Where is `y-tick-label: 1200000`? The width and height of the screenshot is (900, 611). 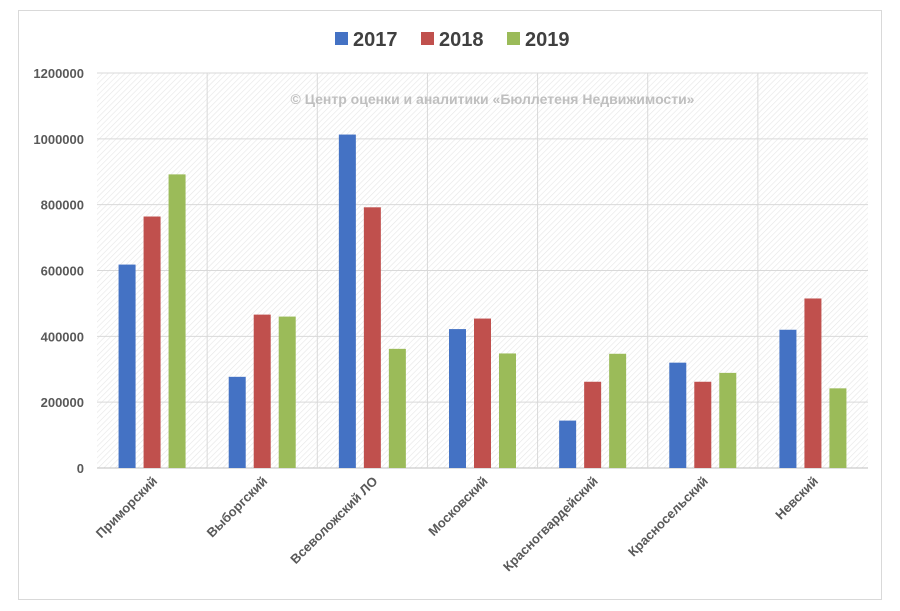 y-tick-label: 1200000 is located at coordinates (58, 73).